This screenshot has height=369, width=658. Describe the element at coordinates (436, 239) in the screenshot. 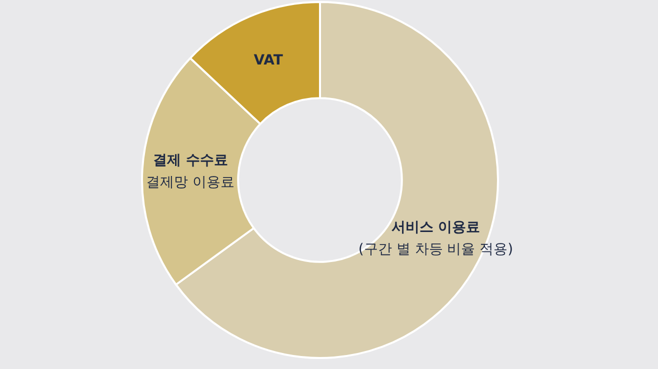

I see `slice-label: 서비스 이용료 (구간 별 차등 비율 적용)` at that location.